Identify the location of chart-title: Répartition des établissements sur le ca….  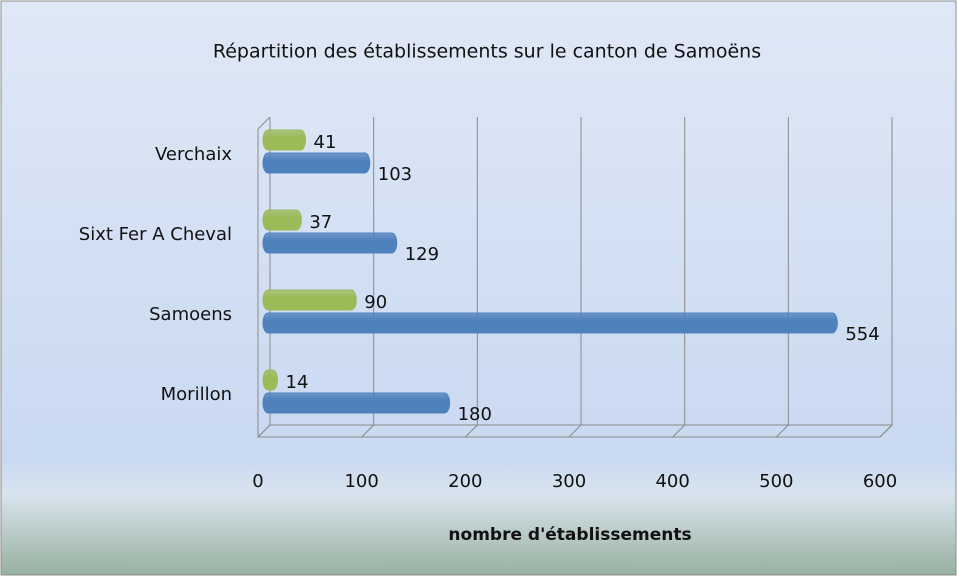
(487, 52).